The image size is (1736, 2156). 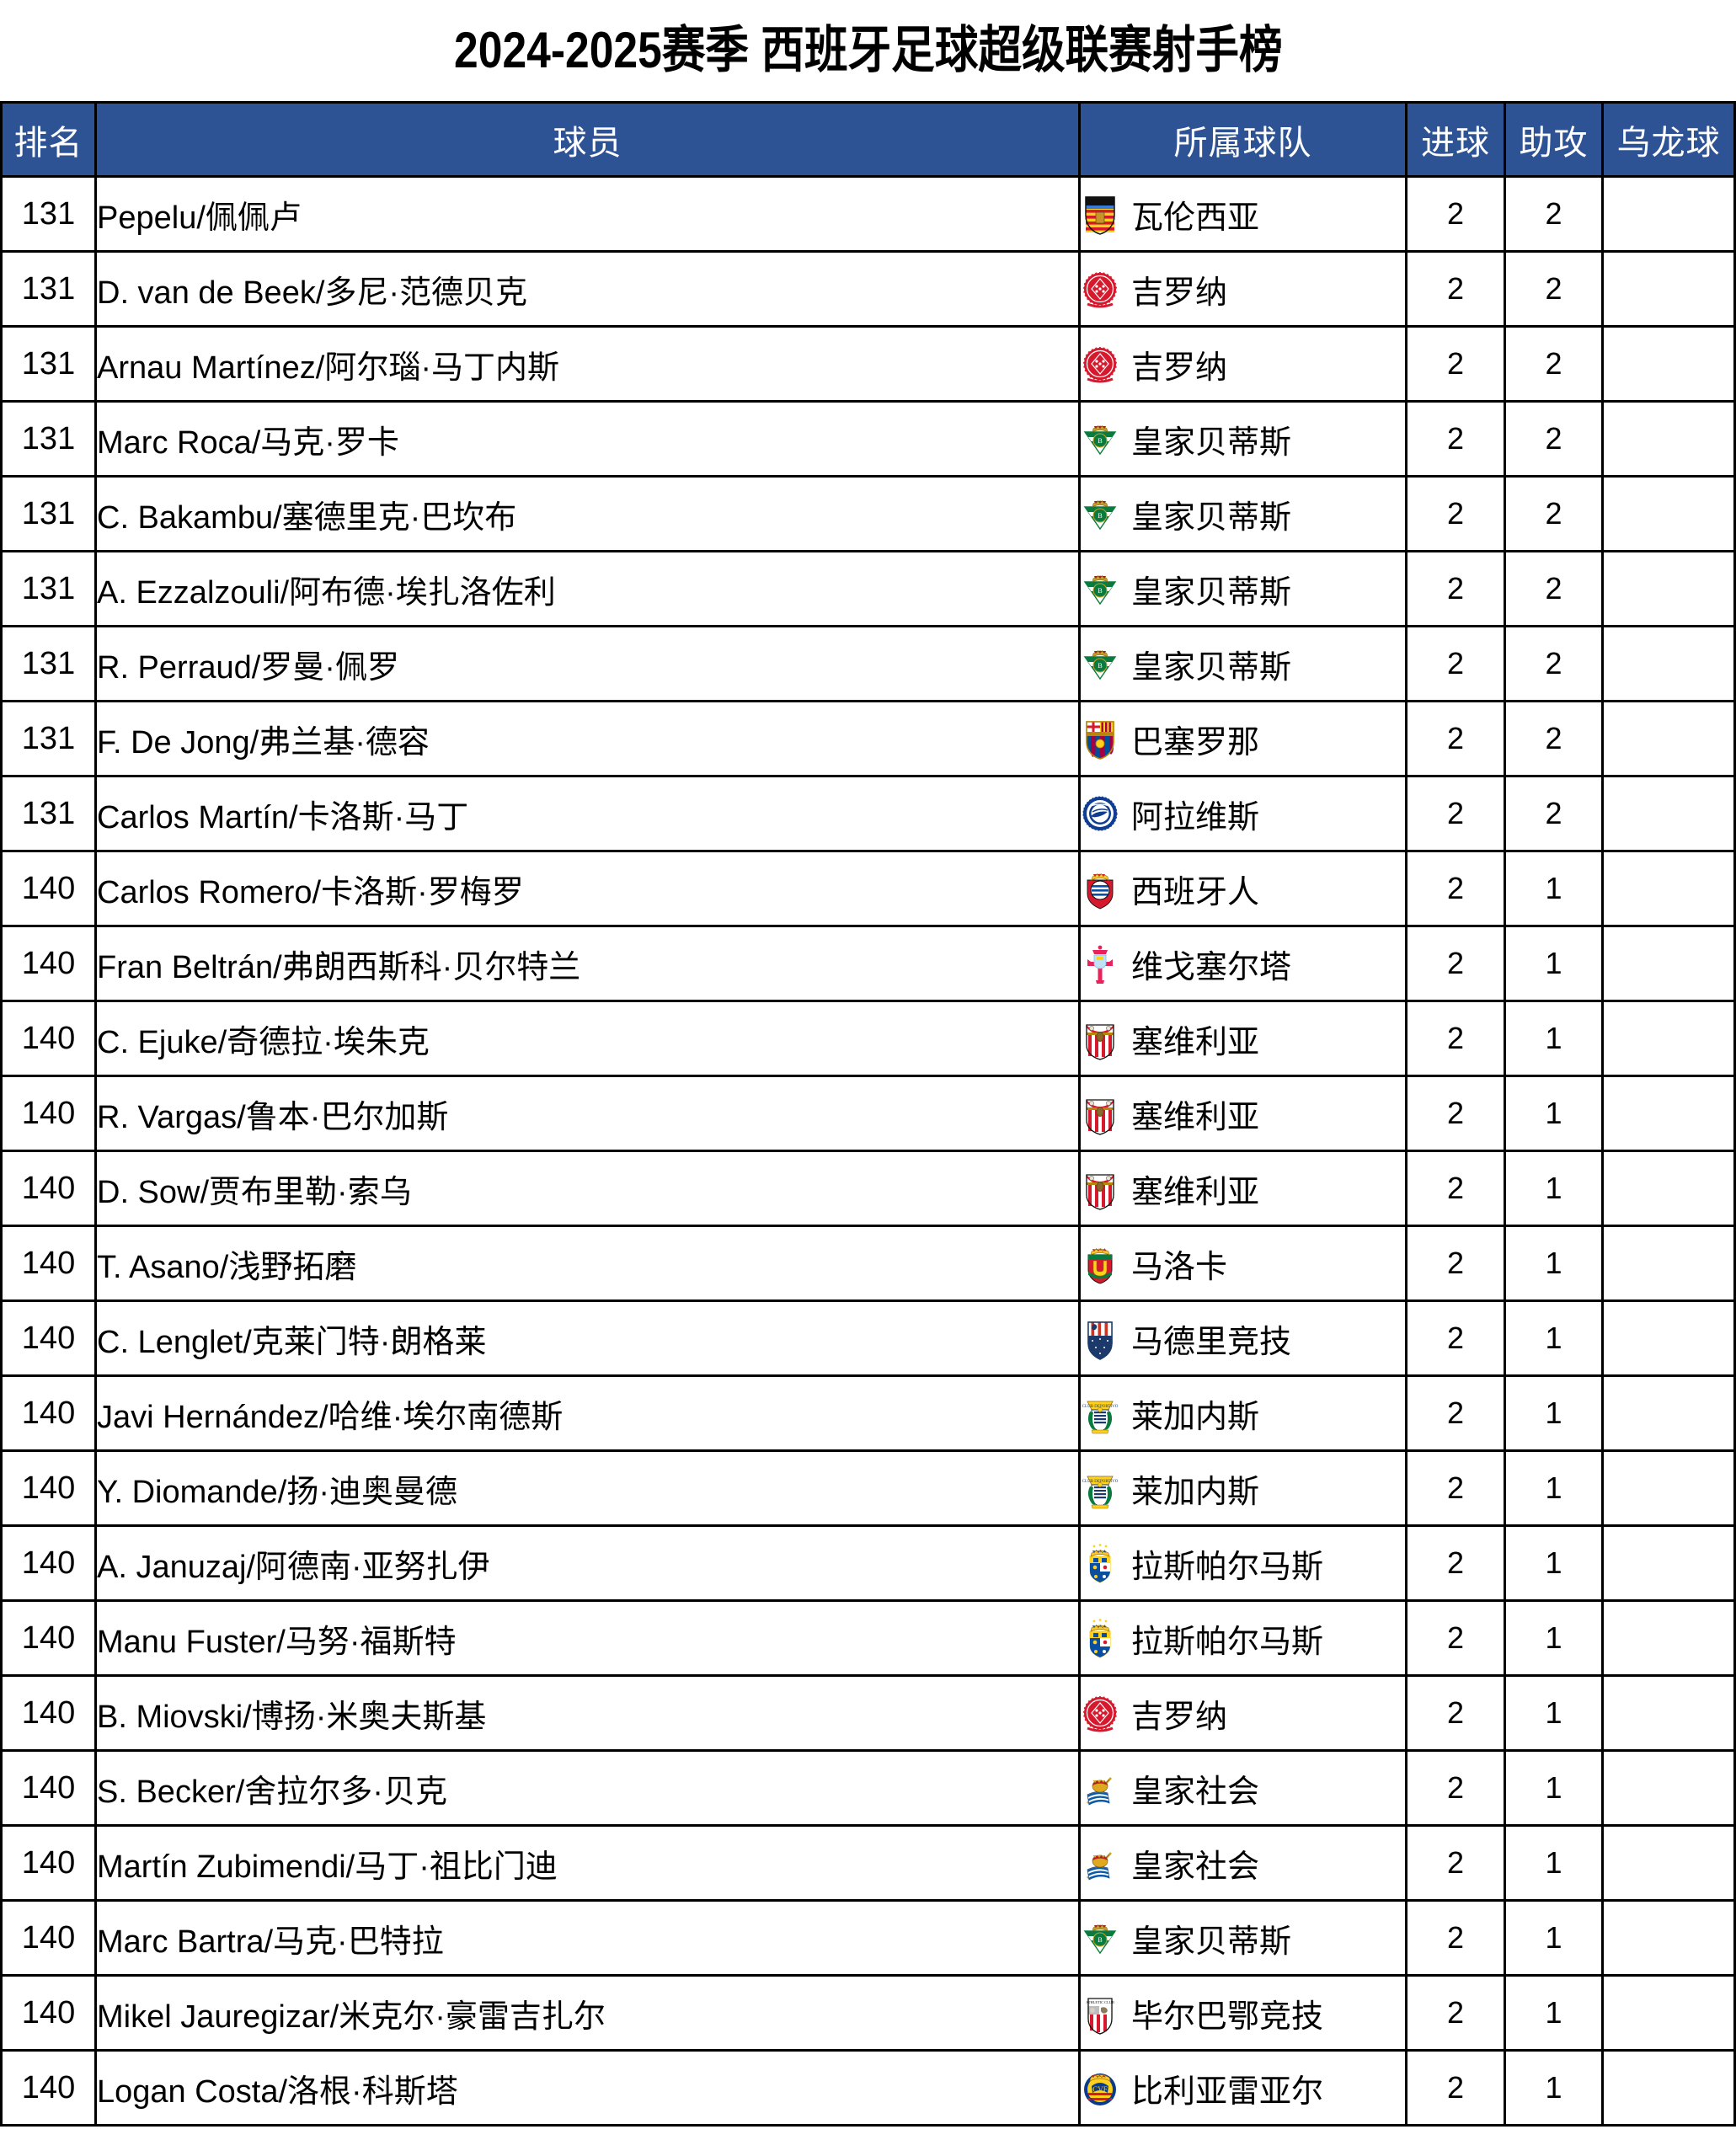 I want to click on table-row: 131 A. Ezzalzouli/阿布德·埃扎洛佐利 B 皇家贝蒂斯 2 2, so click(x=868, y=588).